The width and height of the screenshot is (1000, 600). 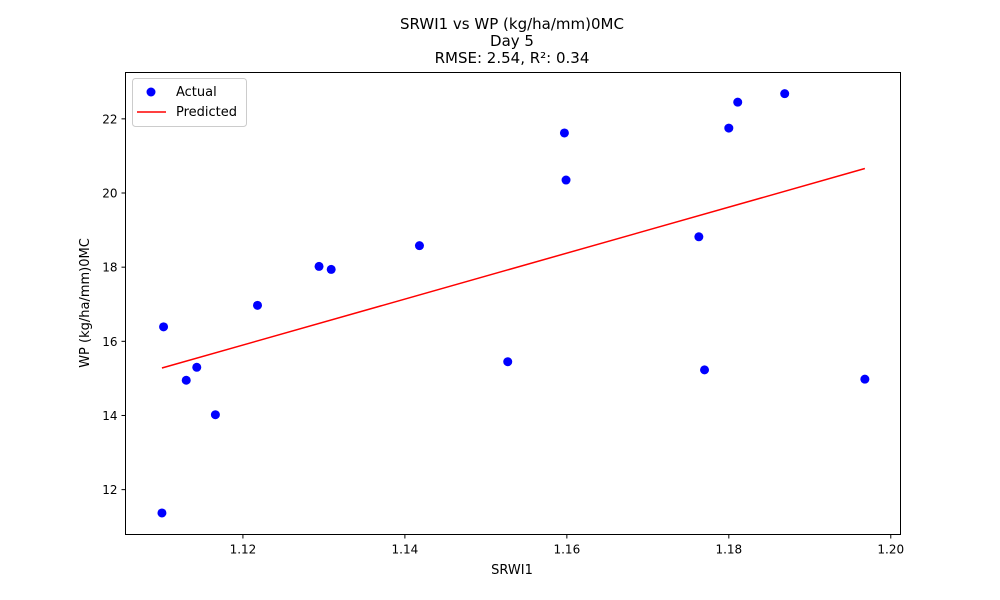 What do you see at coordinates (512, 570) in the screenshot?
I see `x-axis-label: SRWI1` at bounding box center [512, 570].